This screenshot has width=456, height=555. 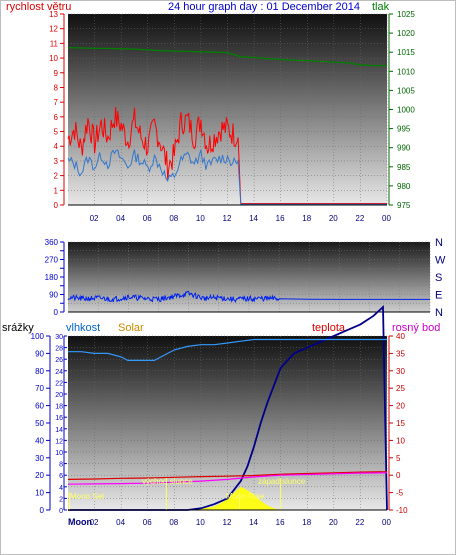 I want to click on pressure-line, so click(x=227, y=56).